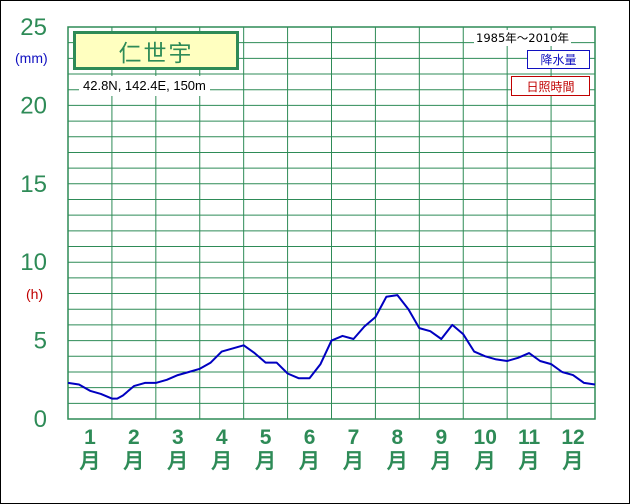 This screenshot has width=630, height=504. Describe the element at coordinates (33, 27) in the screenshot. I see `y-tick-label: 25` at that location.